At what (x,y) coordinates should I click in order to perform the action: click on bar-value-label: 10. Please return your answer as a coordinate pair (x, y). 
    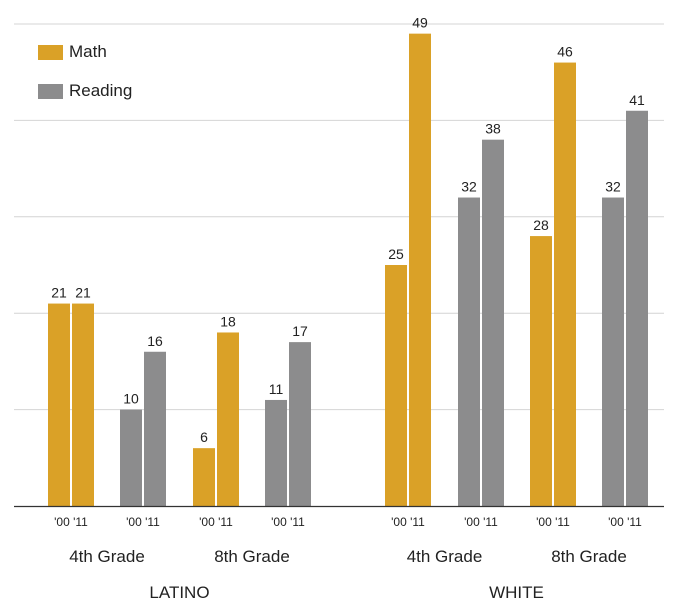
    Looking at the image, I should click on (131, 399).